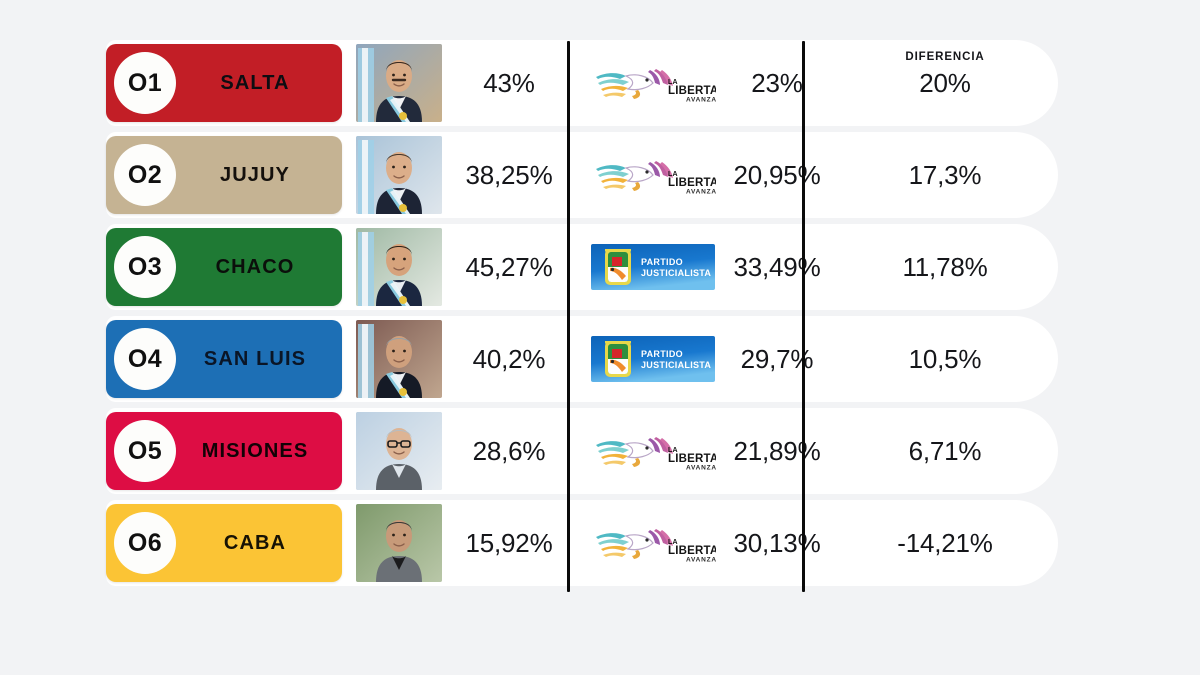  I want to click on governor-percent: 40,2%, so click(509, 358).